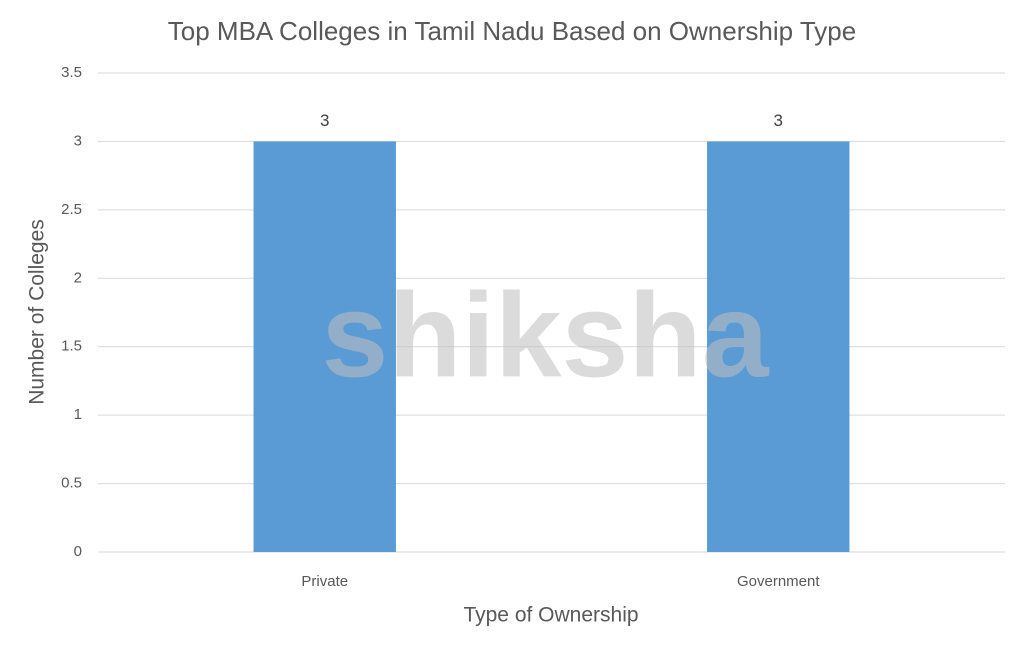 The image size is (1024, 653). Describe the element at coordinates (71, 483) in the screenshot. I see `y-tick-label: 0.5` at that location.